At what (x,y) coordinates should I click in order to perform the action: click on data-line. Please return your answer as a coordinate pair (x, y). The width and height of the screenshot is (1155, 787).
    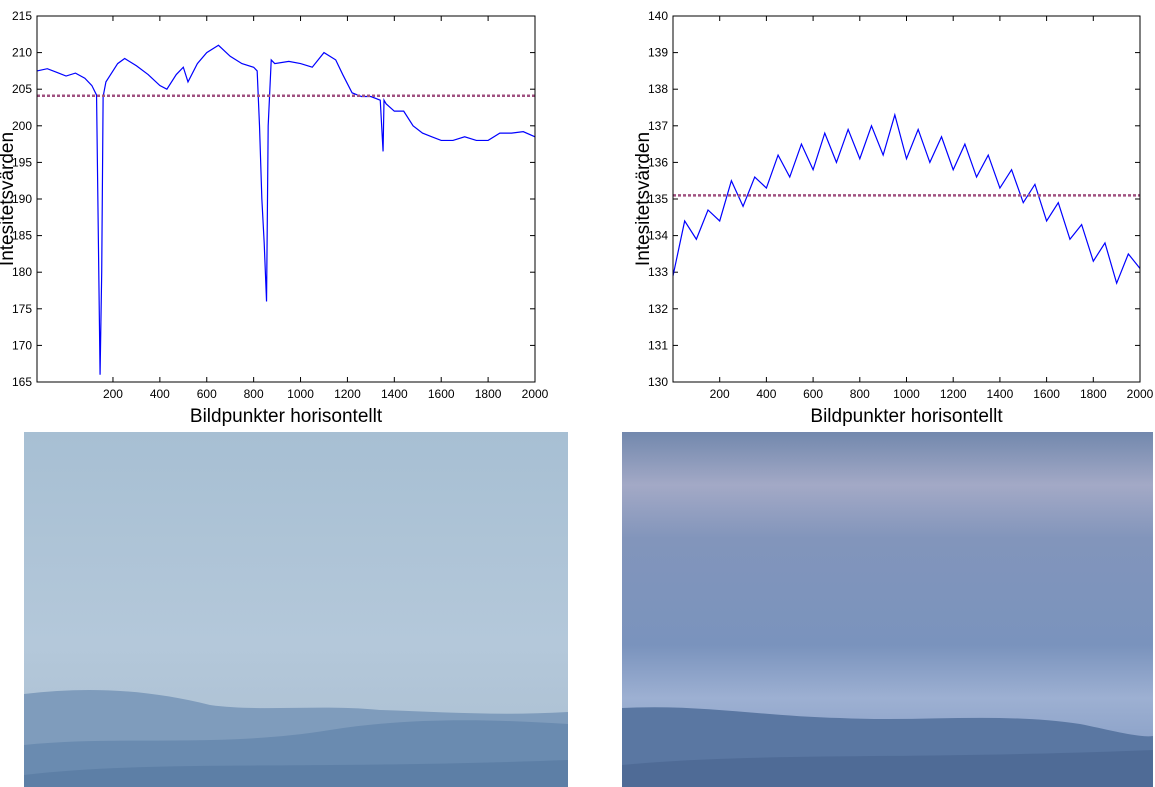
    Looking at the image, I should click on (906, 199).